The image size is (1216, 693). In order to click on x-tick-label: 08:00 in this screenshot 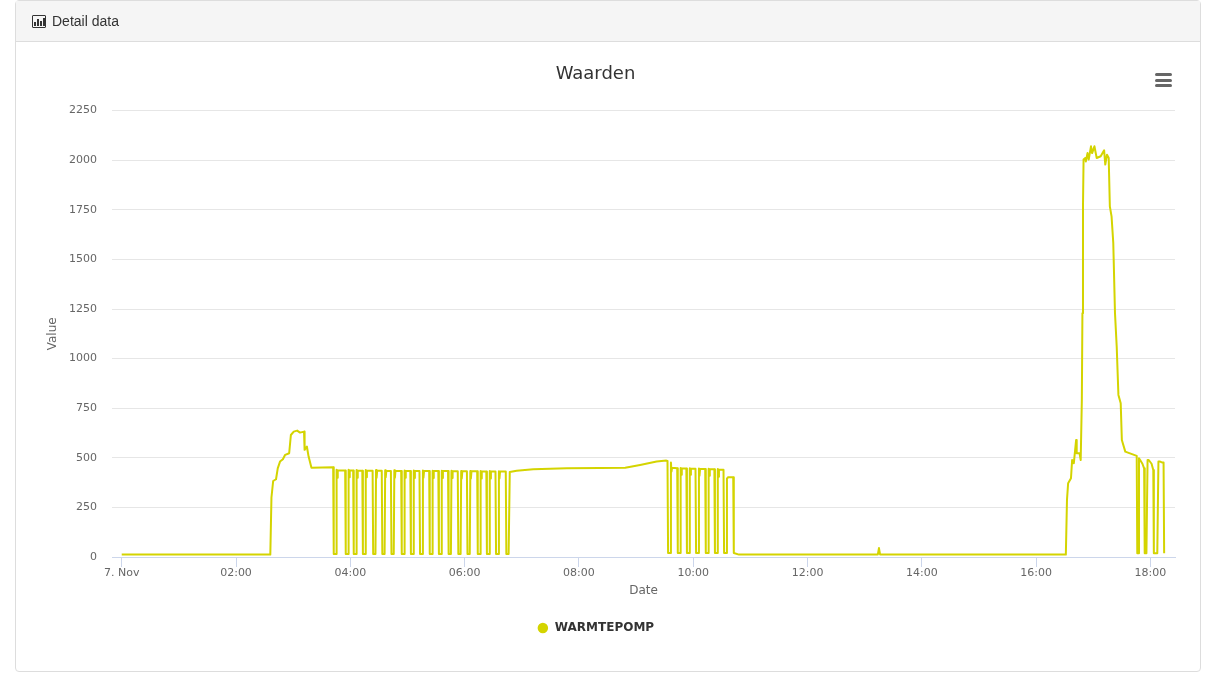, I will do `click(579, 573)`.